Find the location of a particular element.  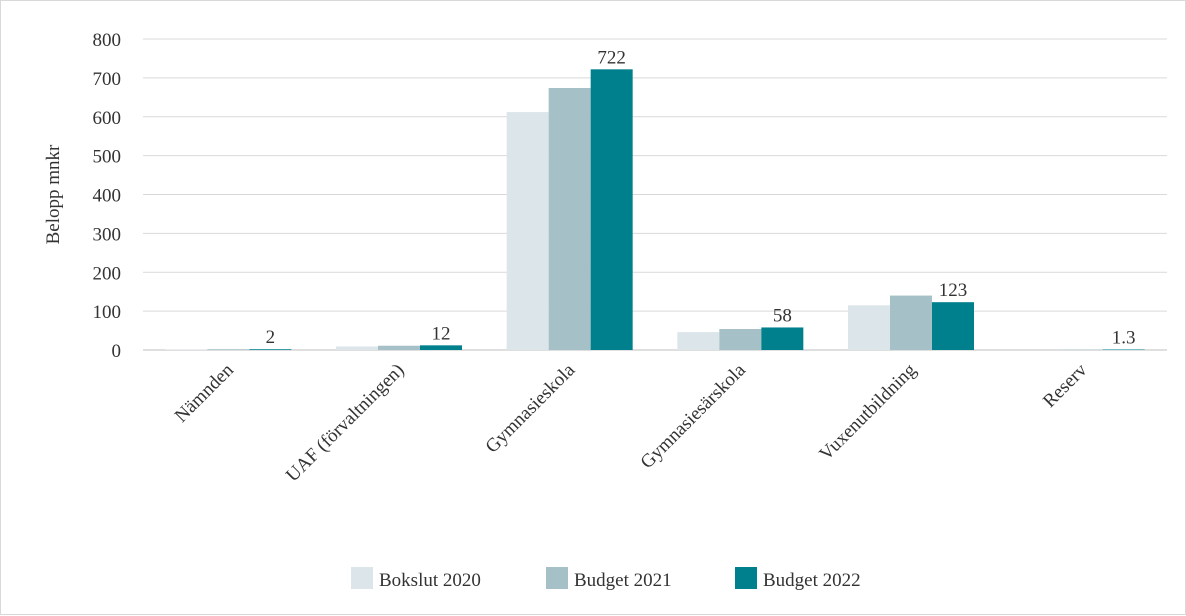

y-axis-title: Belopp mnkr is located at coordinates (53, 194).